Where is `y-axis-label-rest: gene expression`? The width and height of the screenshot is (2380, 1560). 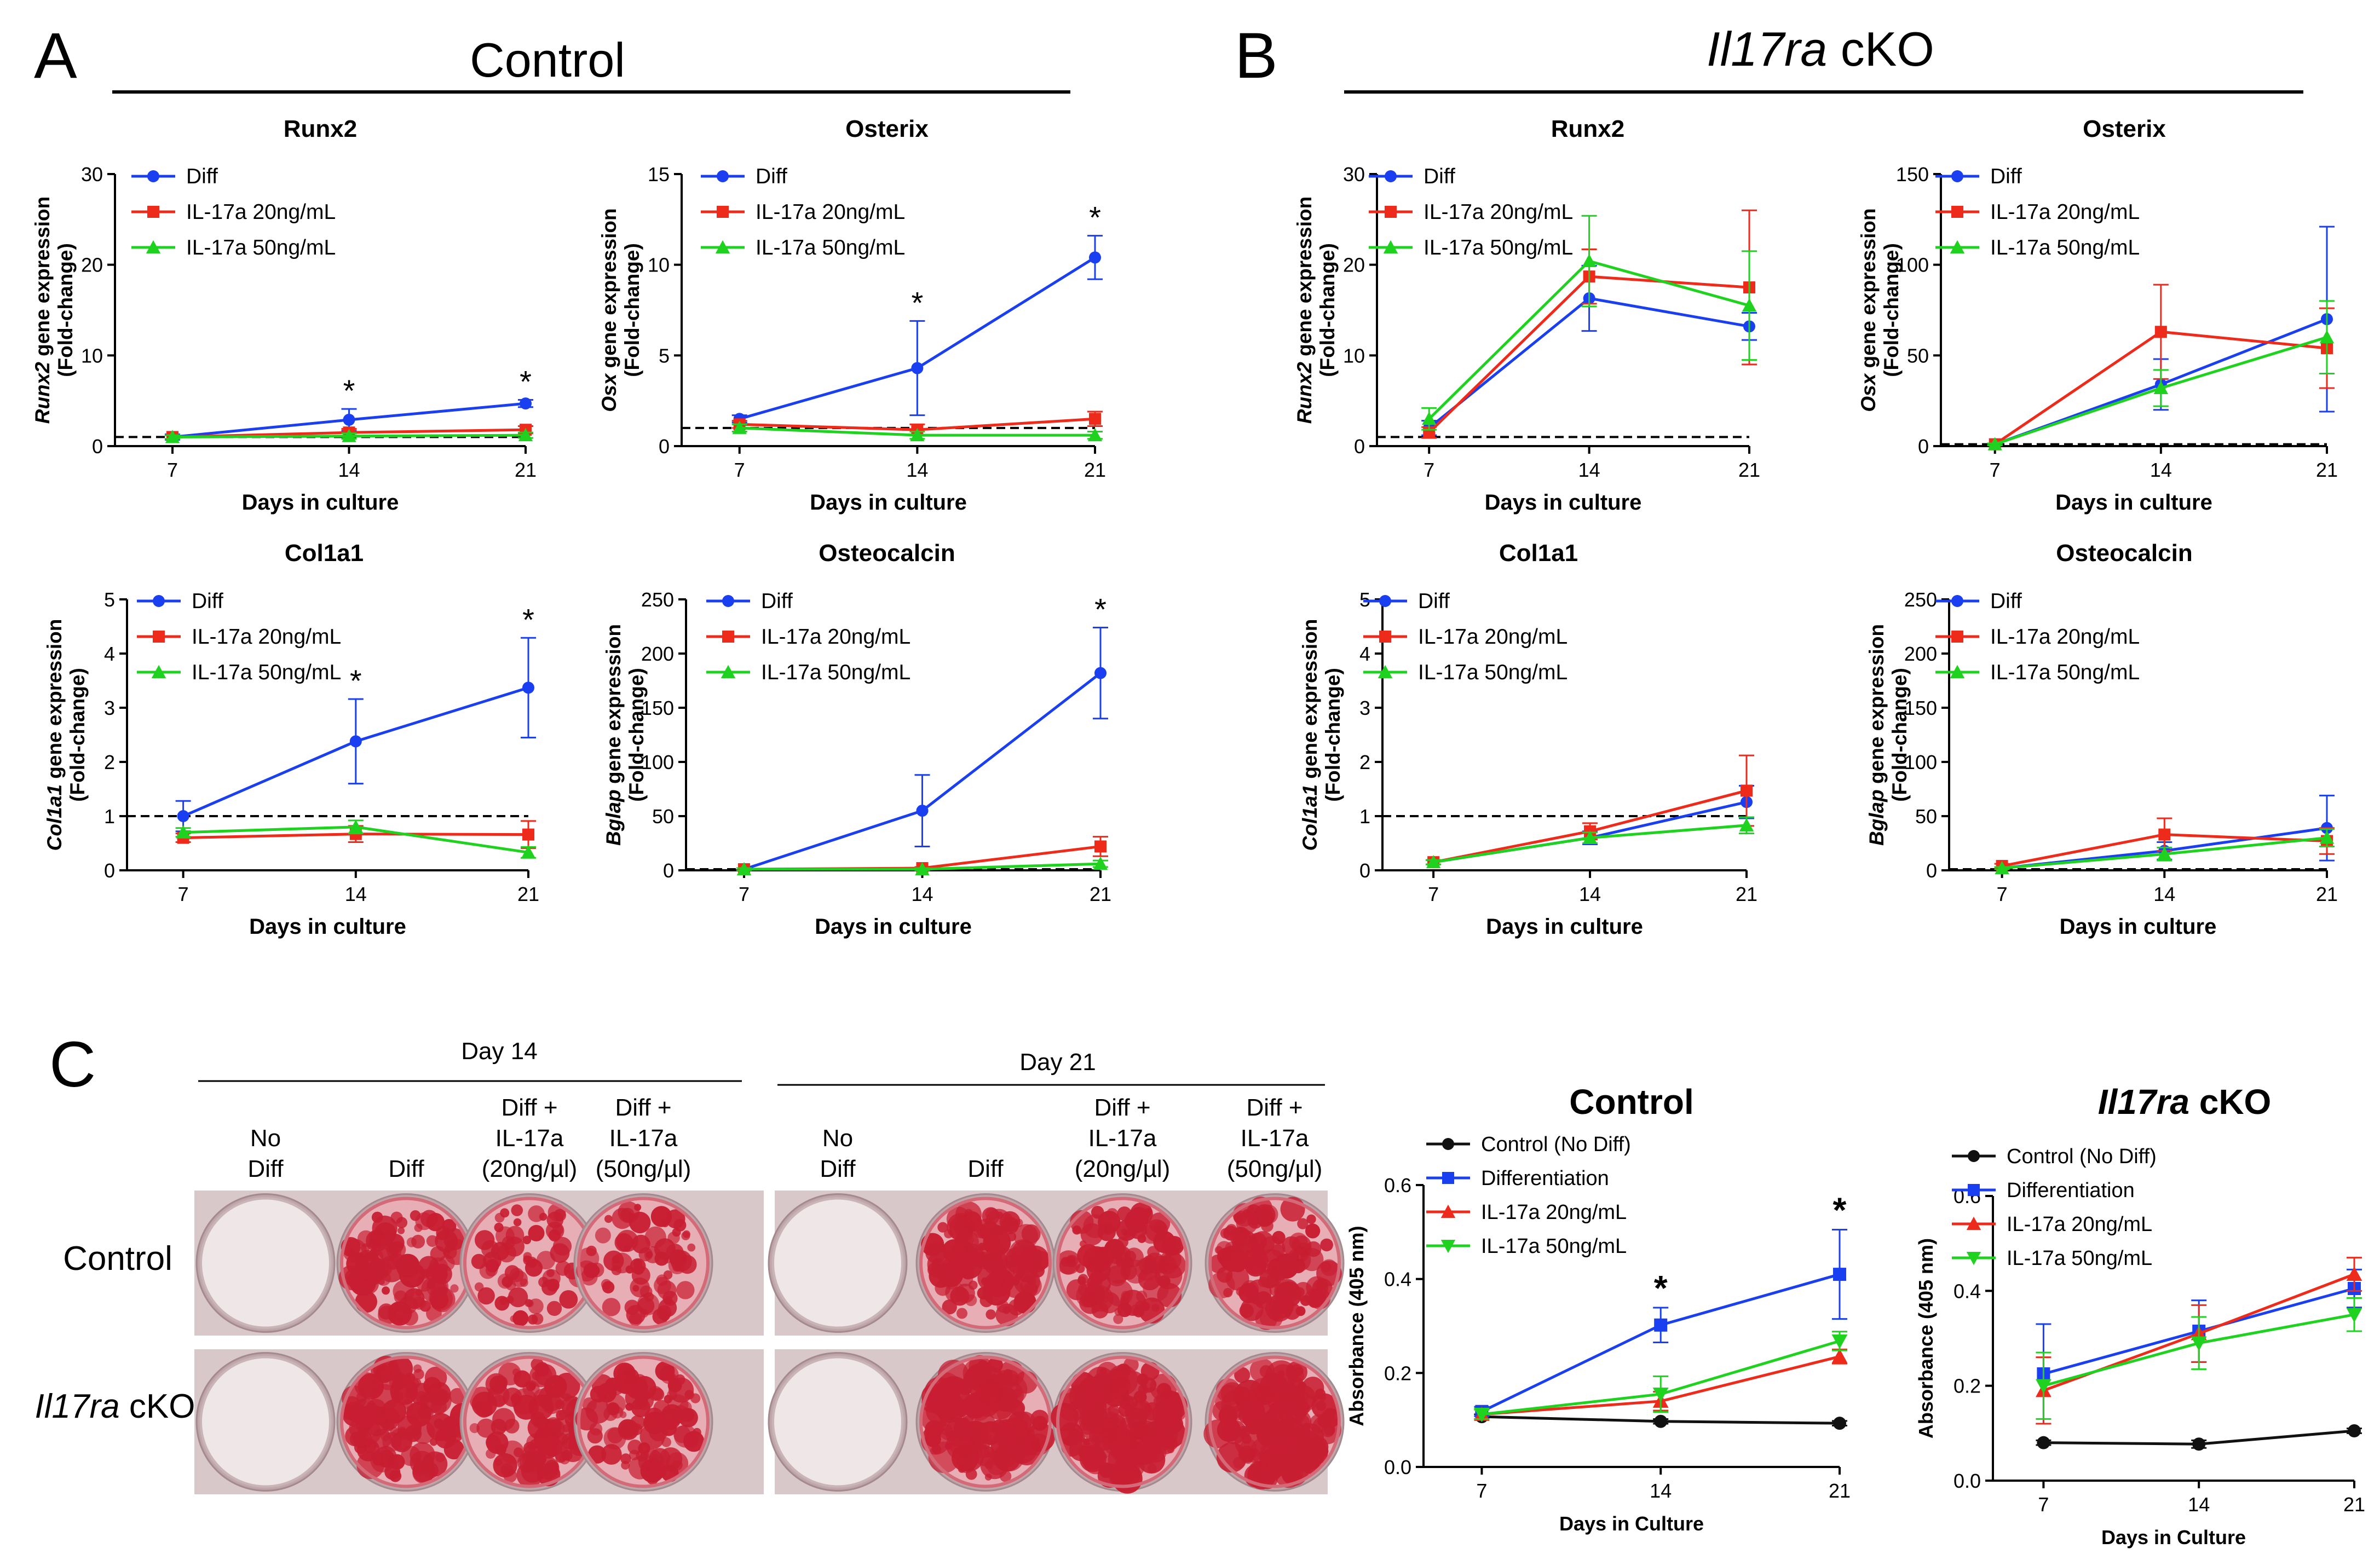
y-axis-label-rest: gene expression is located at coordinates (1868, 290).